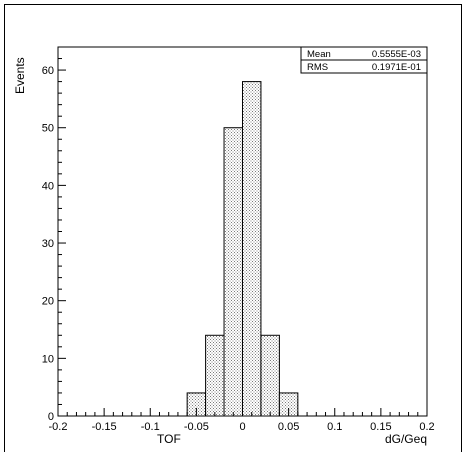 This screenshot has height=462, width=468. What do you see at coordinates (54, 234) in the screenshot?
I see `y-axis-ticks: 0 10 20 30 40 50 60` at bounding box center [54, 234].